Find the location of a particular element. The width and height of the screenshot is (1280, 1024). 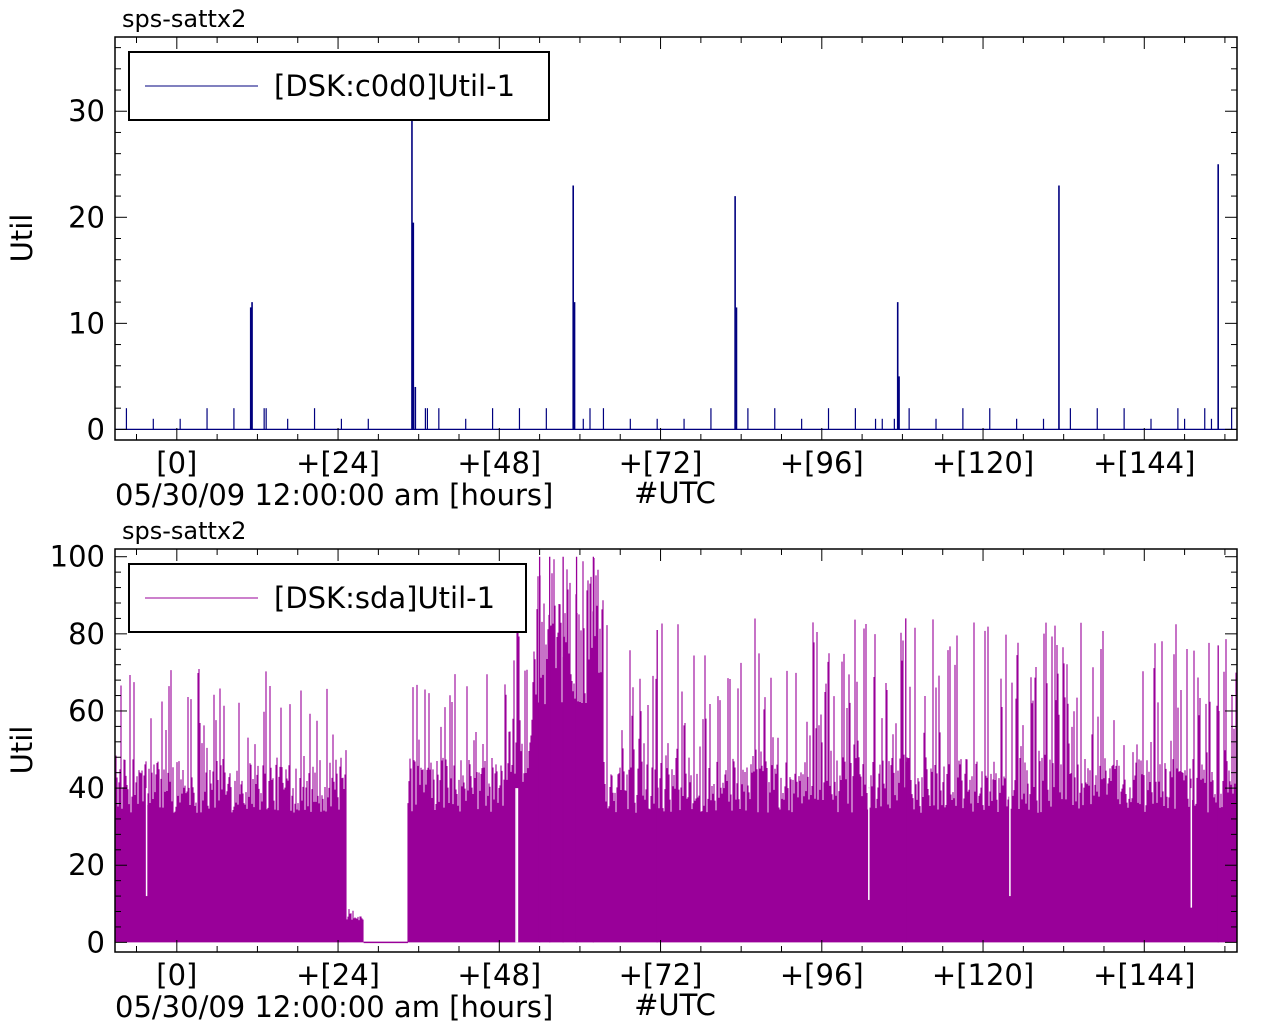

y-tick-label: 10 is located at coordinates (86, 323).